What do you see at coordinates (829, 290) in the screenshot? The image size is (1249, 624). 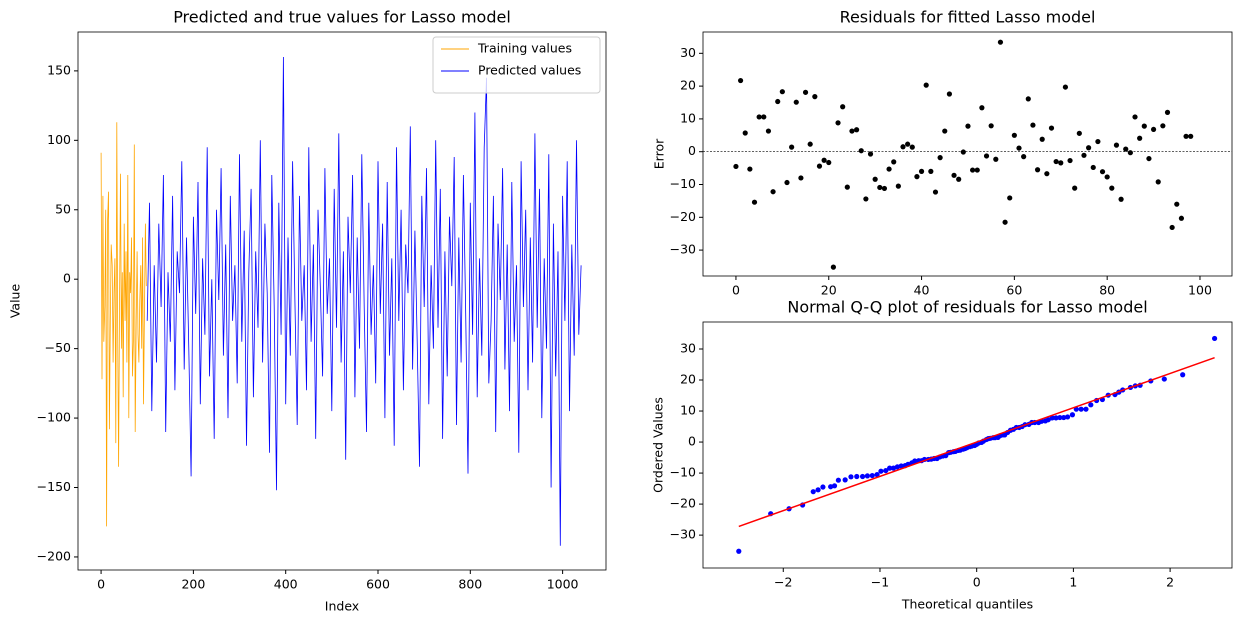 I see `x-tick-label: 20` at bounding box center [829, 290].